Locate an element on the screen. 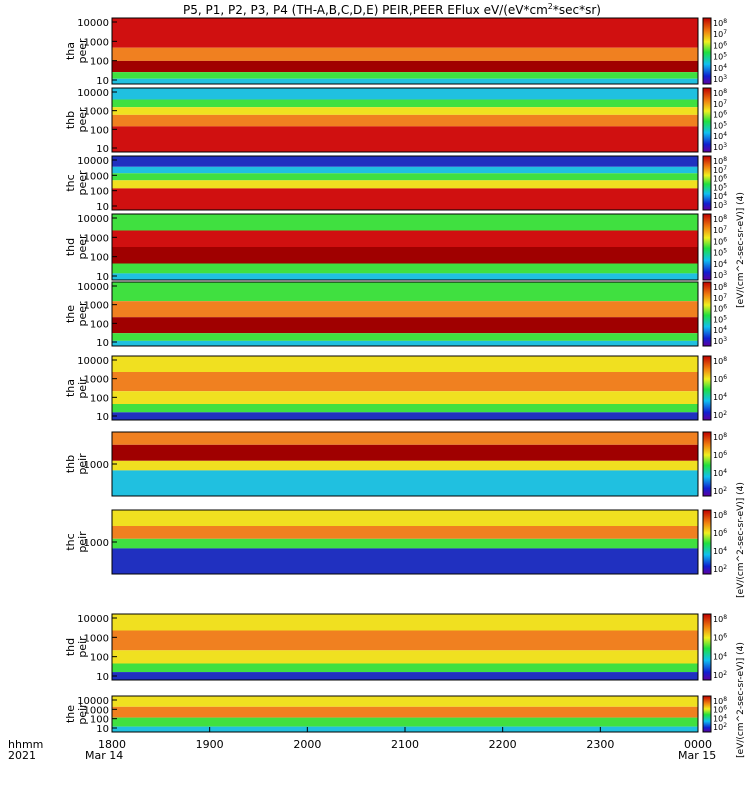  colorbar-unit-label-top: [eV/(cm^2-sec-sr-eV)] (4) is located at coordinates (741, 250).